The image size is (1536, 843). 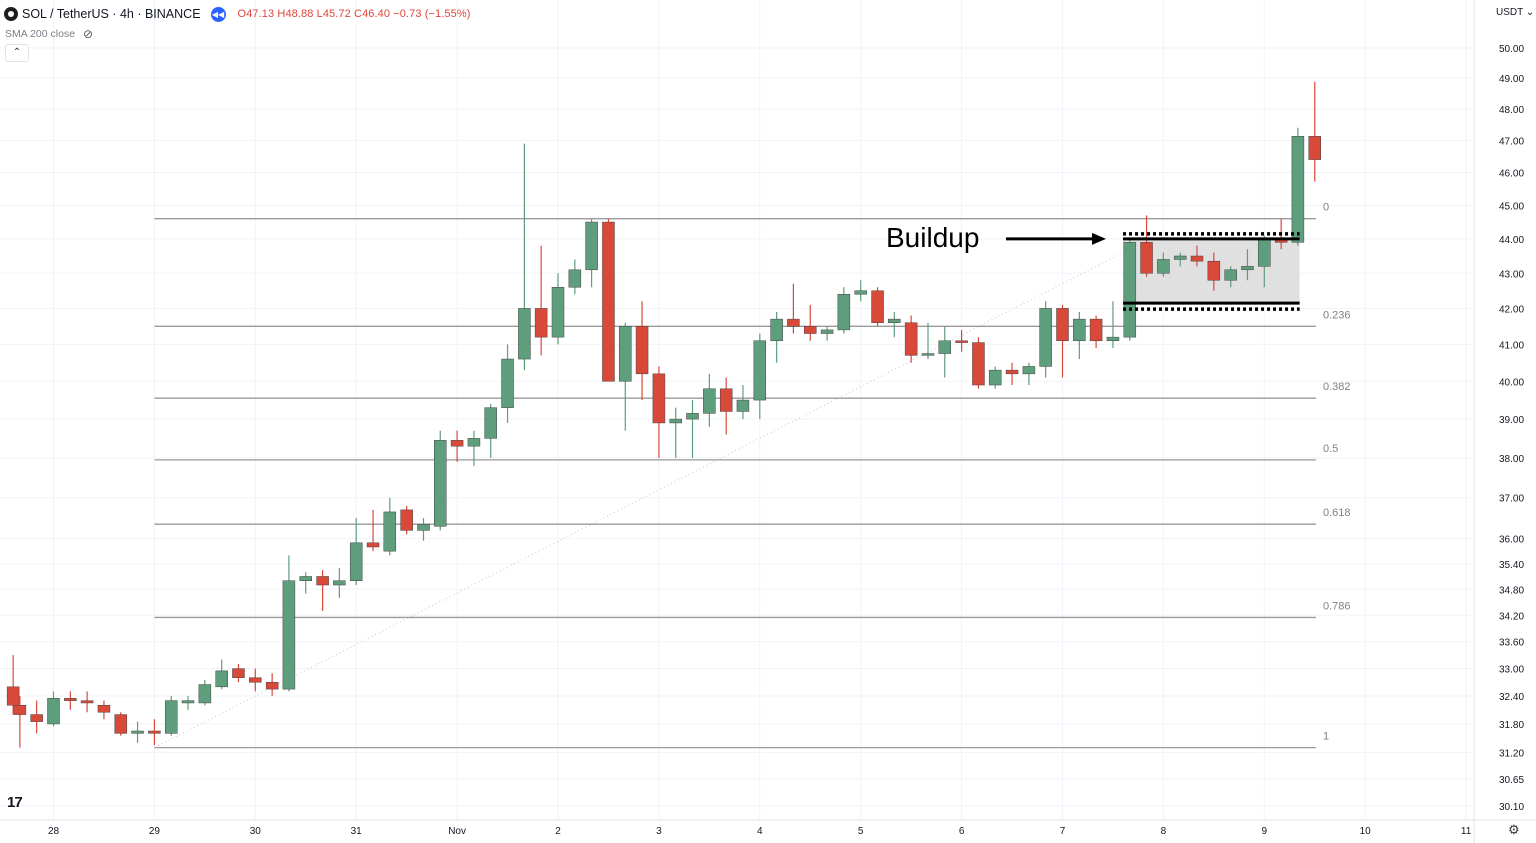 I want to click on eye-hidden-icon: ⊘, so click(x=88, y=34).